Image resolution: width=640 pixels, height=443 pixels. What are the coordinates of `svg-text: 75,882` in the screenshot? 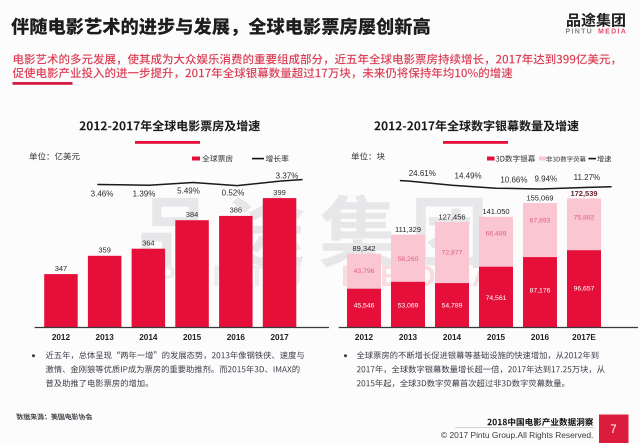 It's located at (584, 218).